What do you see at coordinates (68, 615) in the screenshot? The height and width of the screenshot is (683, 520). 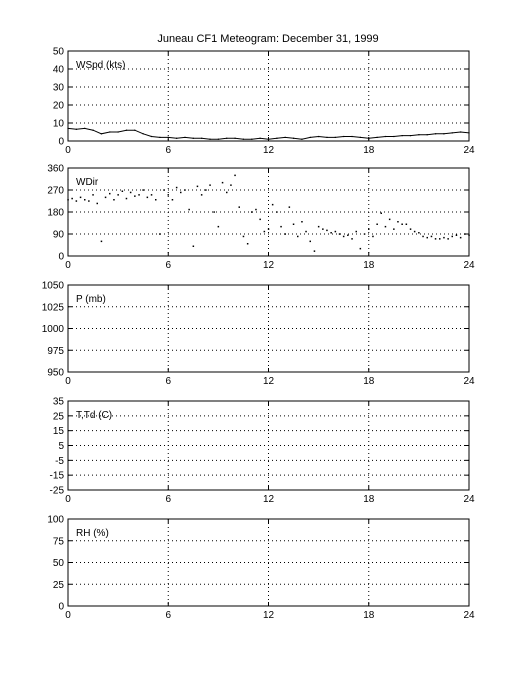 I see `panel-rh-xtick-label-0: 0` at bounding box center [68, 615].